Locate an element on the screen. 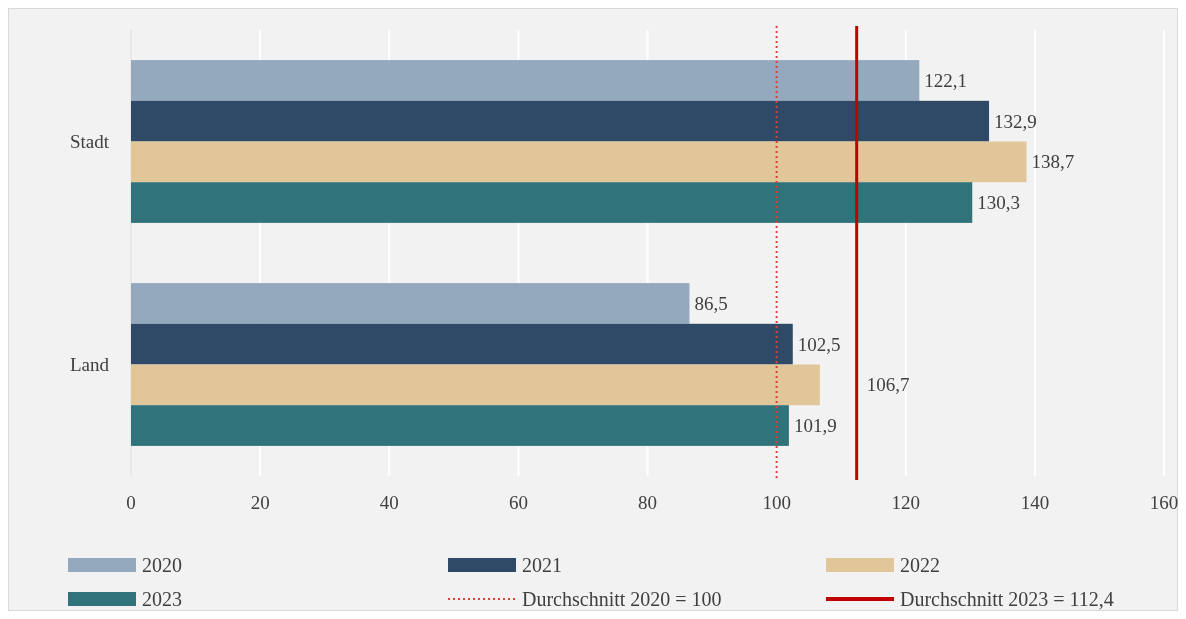 Image resolution: width=1186 pixels, height=619 pixels. legend-label: 2023 is located at coordinates (162, 599).